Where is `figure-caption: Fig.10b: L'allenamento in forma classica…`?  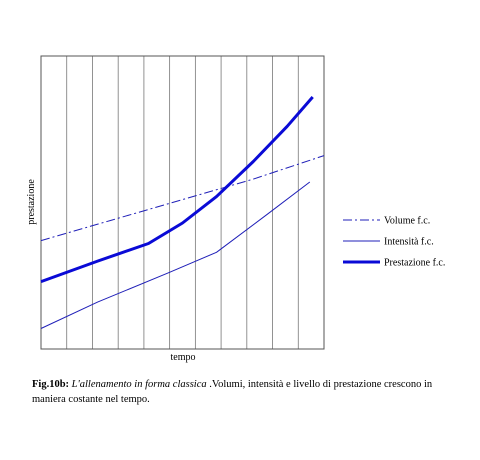
figure-caption: Fig.10b: L'allenamento in forma classica… is located at coordinates (242, 392).